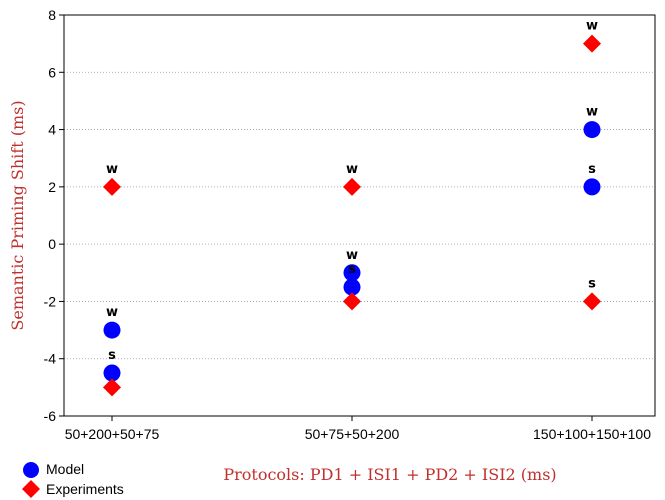 The width and height of the screenshot is (665, 500). I want to click on legend-model-marker, so click(31, 470).